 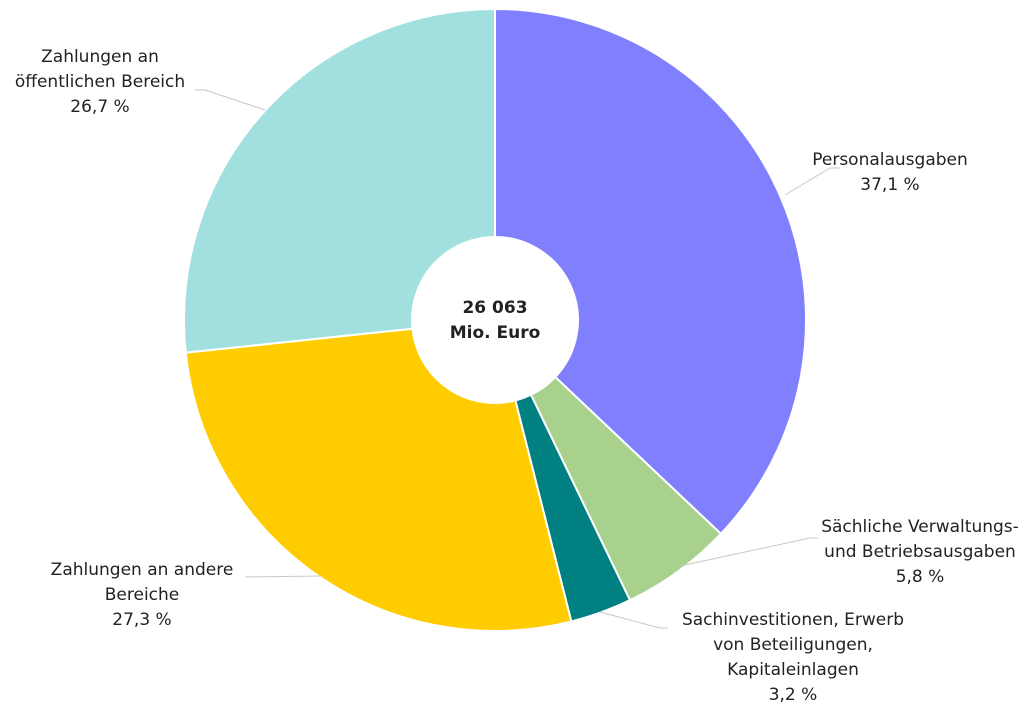 I want to click on slice-label: Zahlungen an andere Bereiche, so click(x=142, y=582).